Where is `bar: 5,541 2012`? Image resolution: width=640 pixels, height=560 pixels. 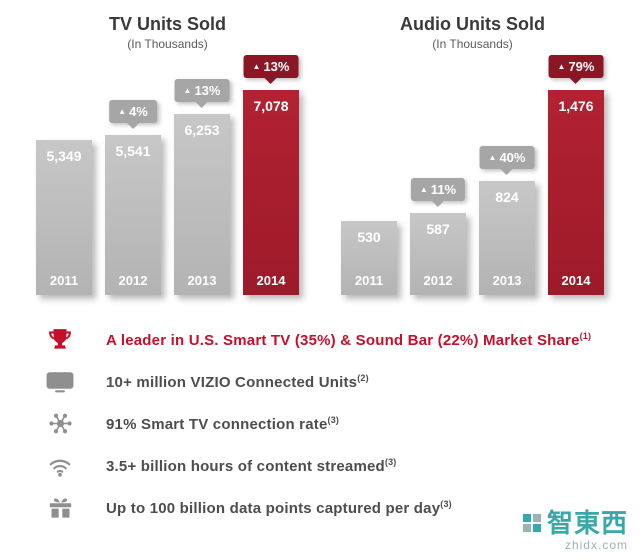 bar: 5,541 2012 is located at coordinates (133, 215).